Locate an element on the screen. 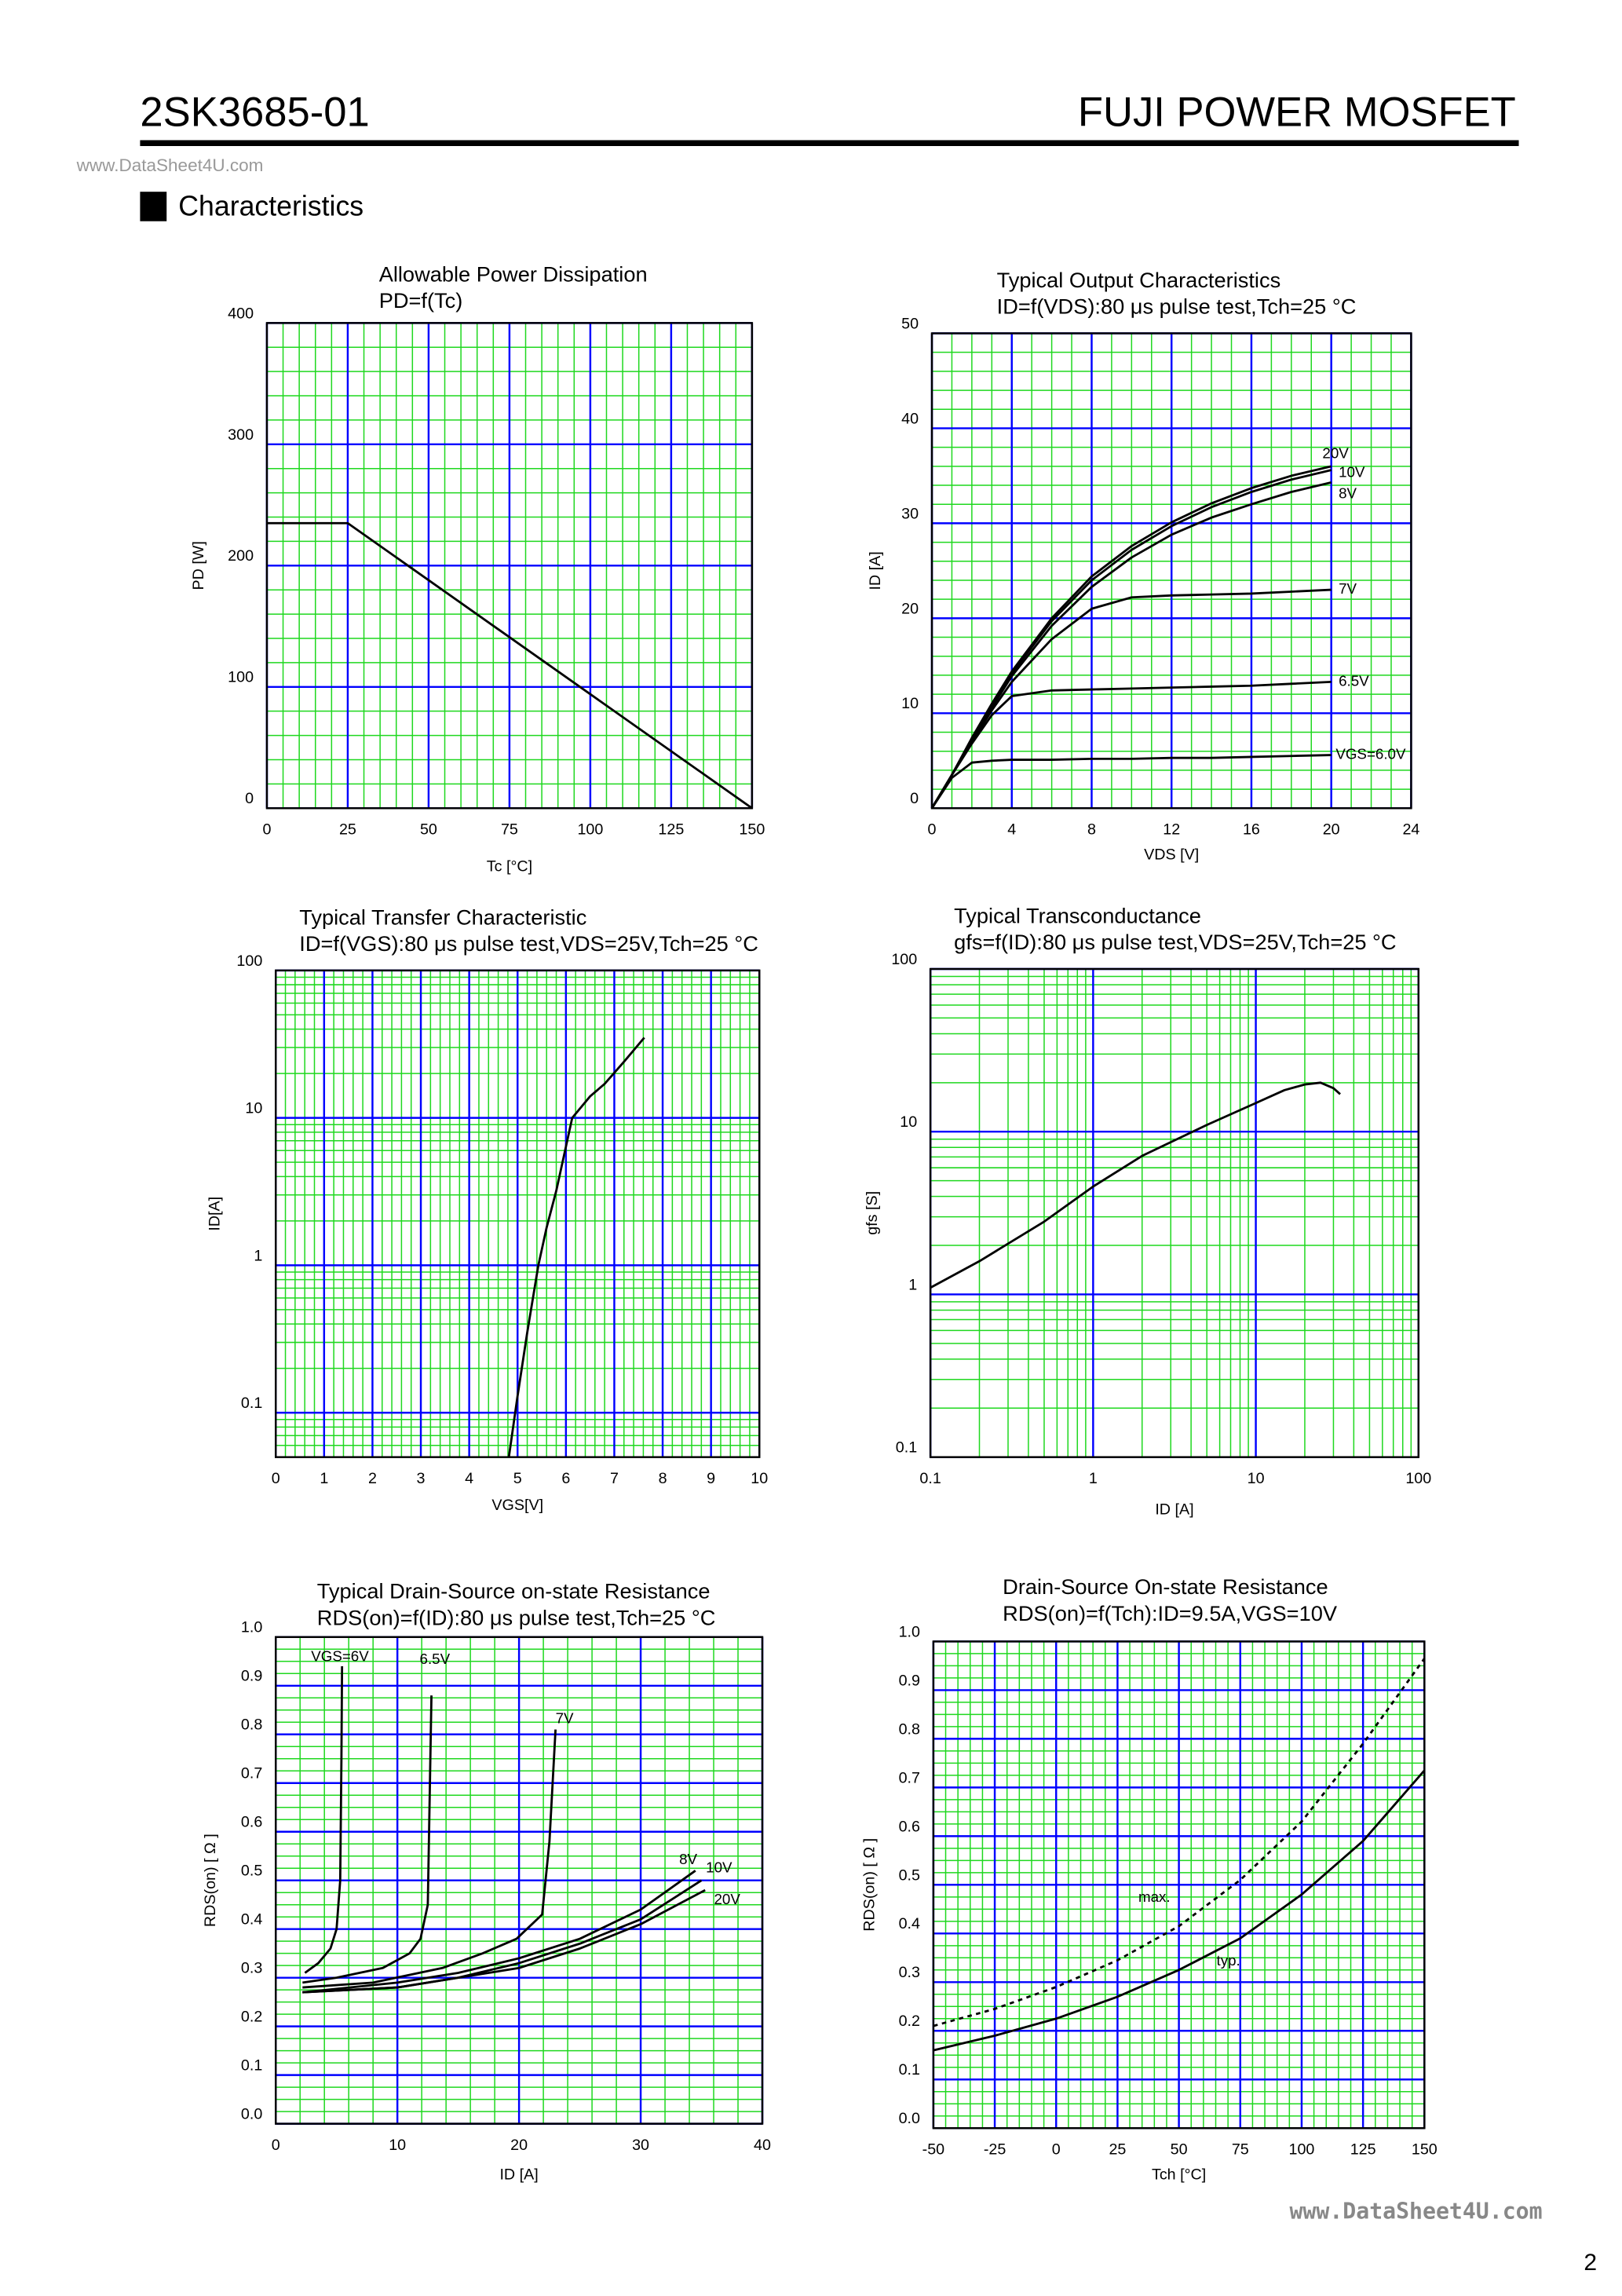 The image size is (1622, 2296). chart-subtitle: RDS(on)=f(Tch):ID=9.5A,VGS=10V is located at coordinates (1170, 1613).